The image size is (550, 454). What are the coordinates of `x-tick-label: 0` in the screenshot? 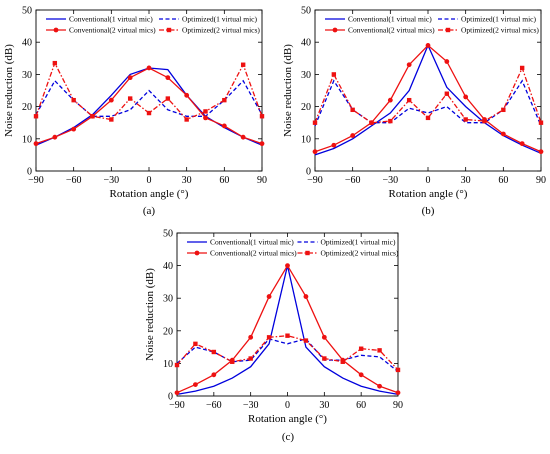 It's located at (287, 405).